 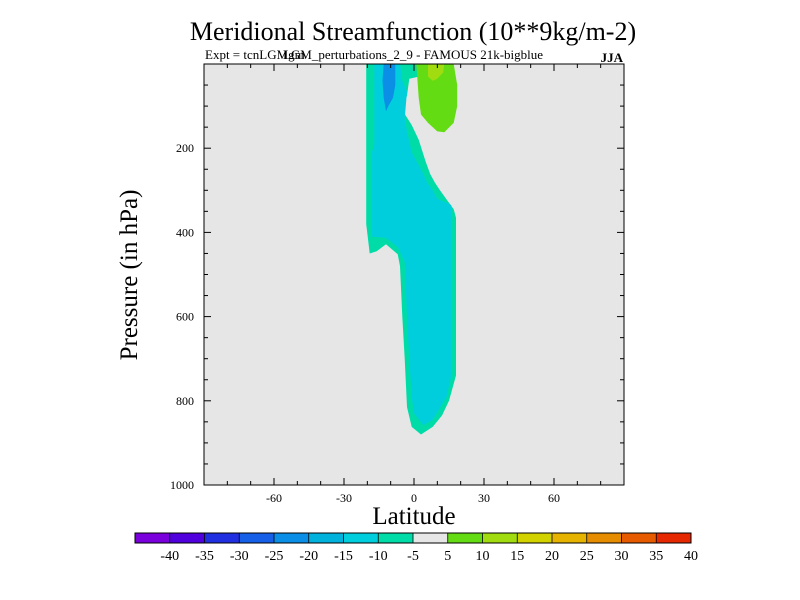 What do you see at coordinates (274, 556) in the screenshot?
I see `colorbar-label: -25` at bounding box center [274, 556].